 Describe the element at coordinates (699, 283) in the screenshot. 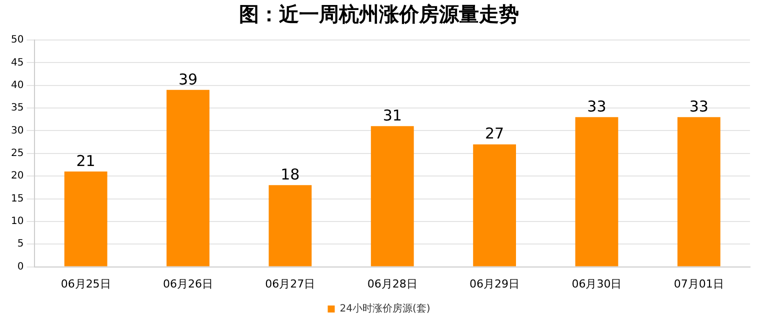

I see `x-tick-label: 07月01日` at that location.